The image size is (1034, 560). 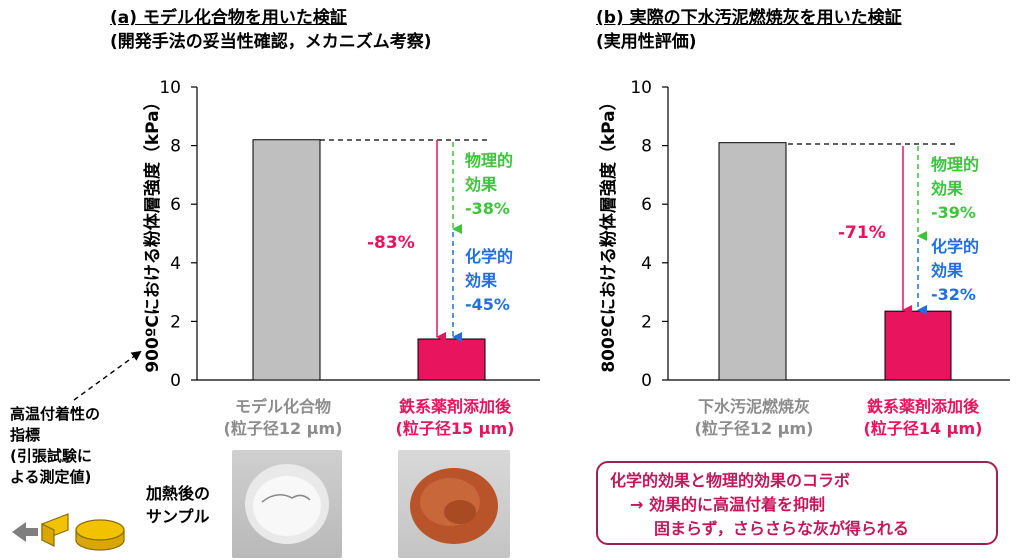 I want to click on photo-iron-additive, so click(x=454, y=504).